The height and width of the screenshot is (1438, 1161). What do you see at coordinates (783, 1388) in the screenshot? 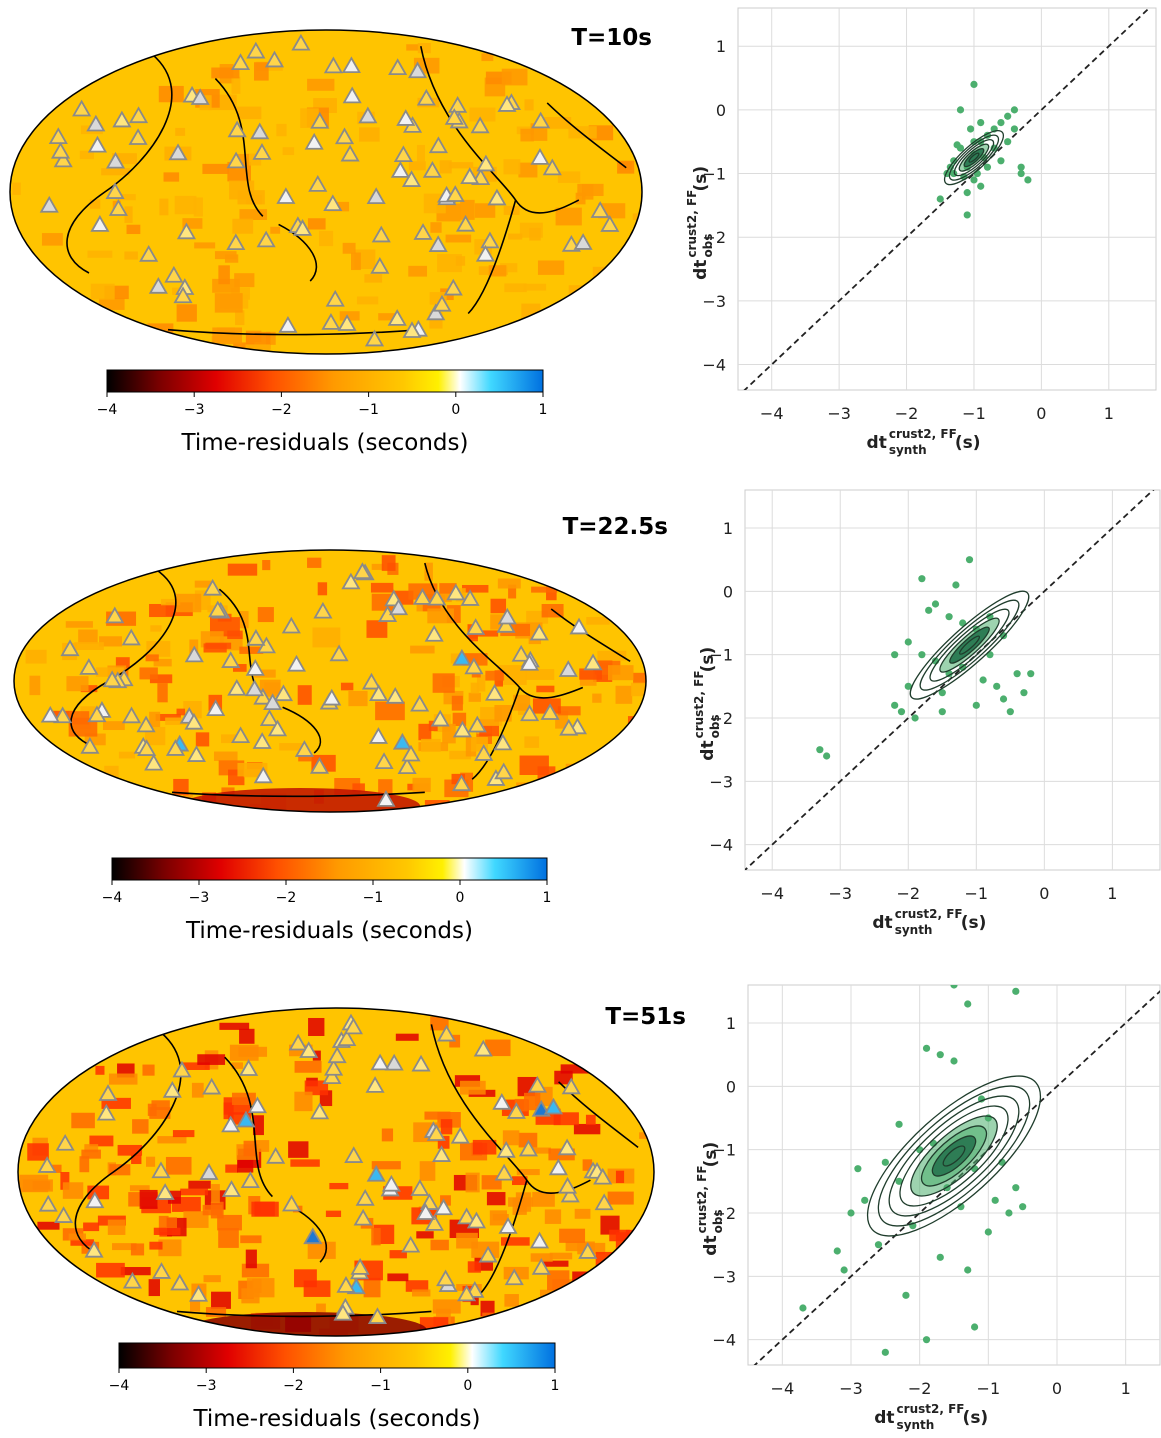
I see `x-tick-label: −4` at bounding box center [783, 1388].